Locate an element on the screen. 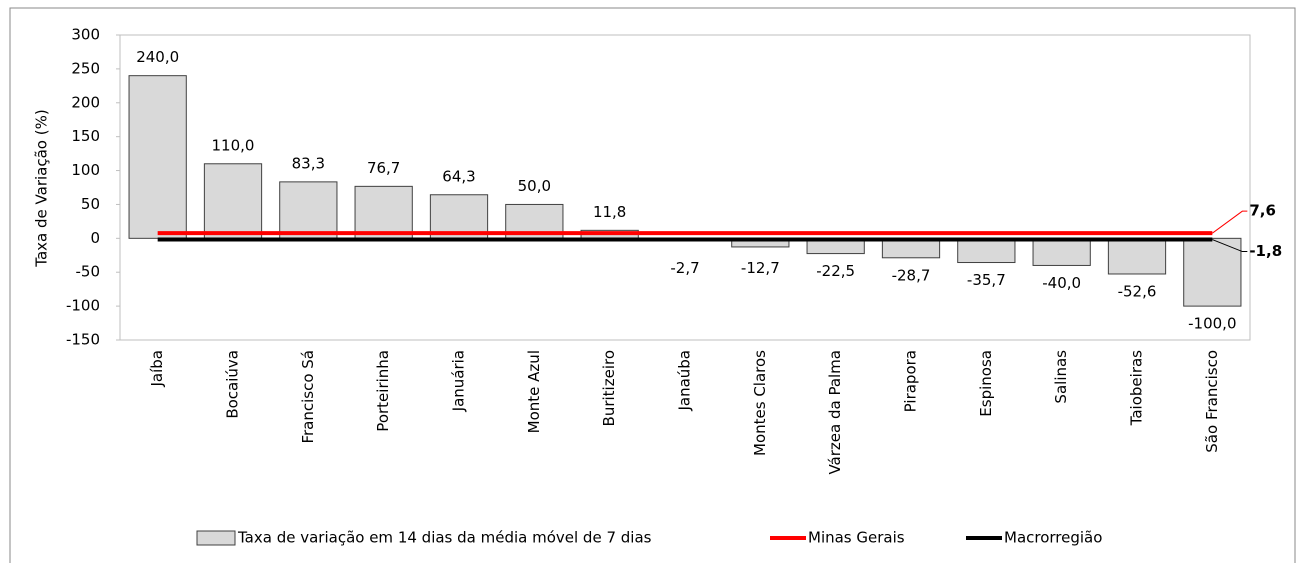  y-tick-label: -50 is located at coordinates (88, 272).